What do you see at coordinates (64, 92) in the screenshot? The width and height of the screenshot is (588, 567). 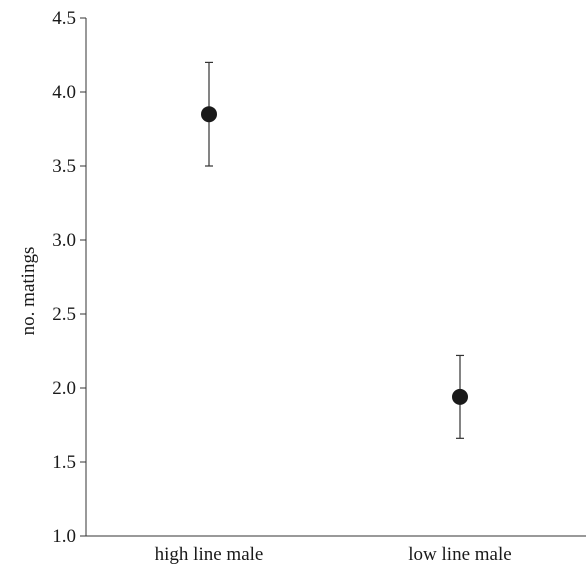 I see `y-tick-label: 4.0` at bounding box center [64, 92].